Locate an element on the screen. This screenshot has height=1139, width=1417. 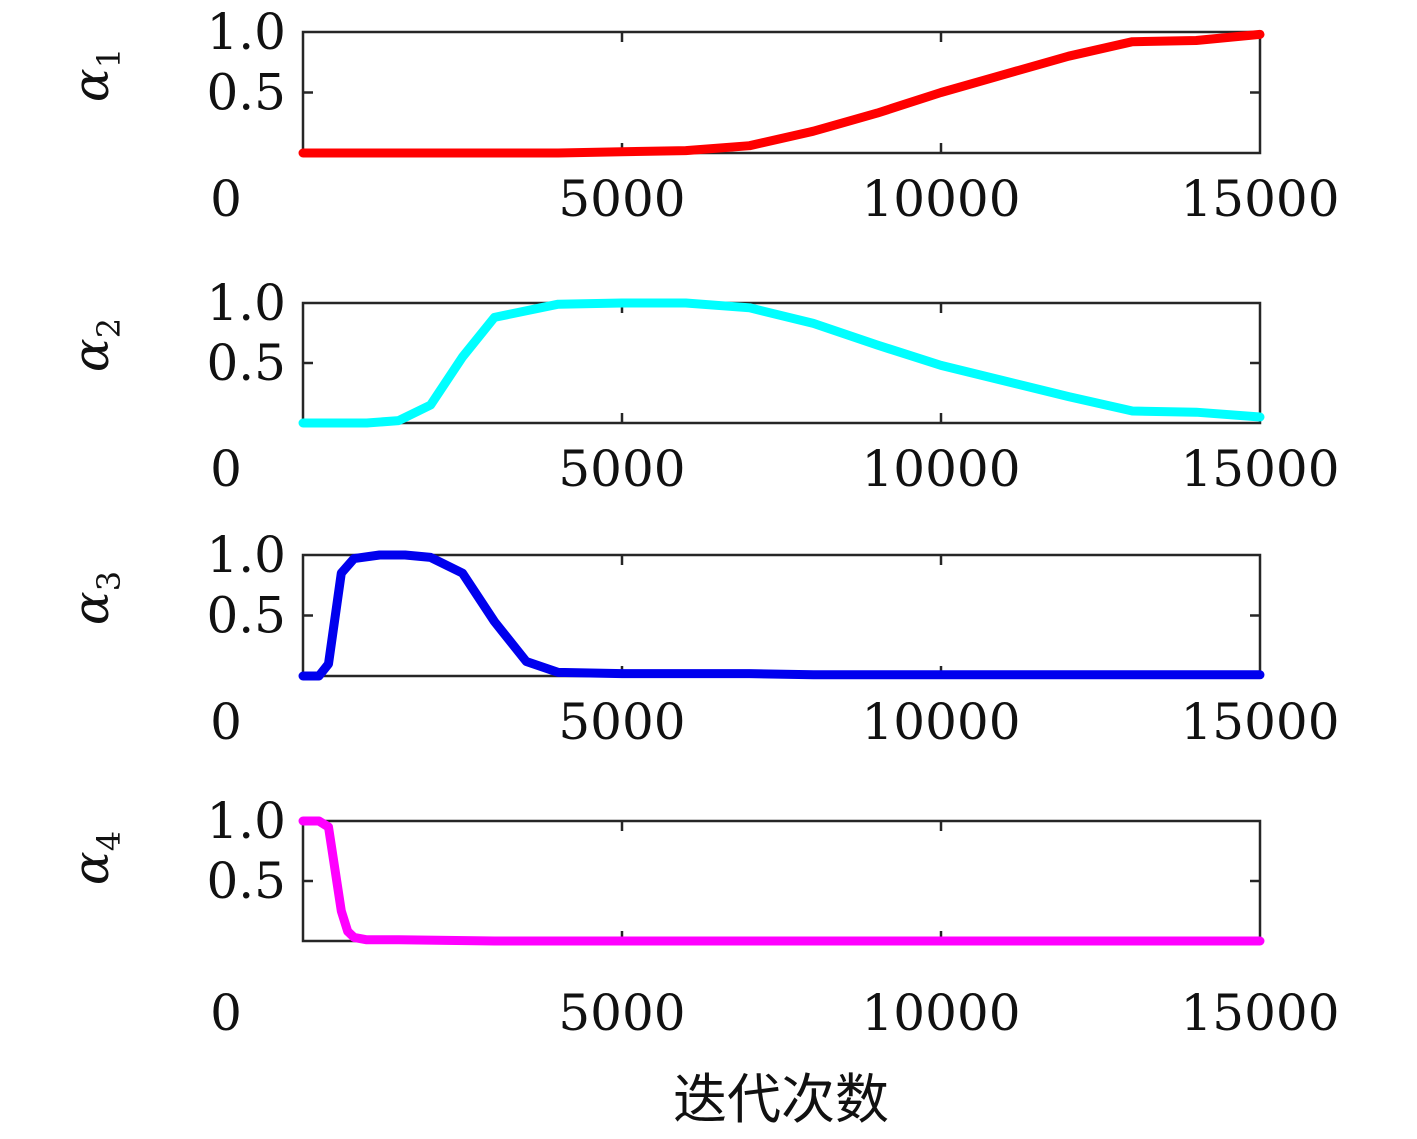
y-axis-label-subscript: 3 is located at coordinates (109, 581).